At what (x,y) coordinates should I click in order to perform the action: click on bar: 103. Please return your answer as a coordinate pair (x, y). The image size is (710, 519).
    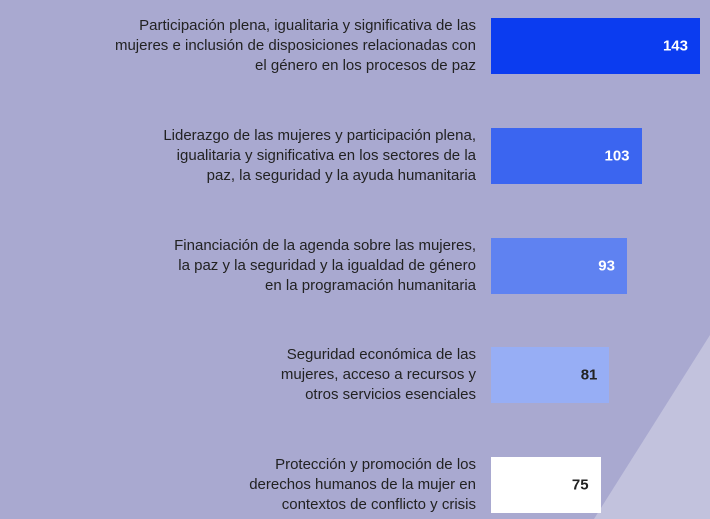
    Looking at the image, I should click on (566, 155).